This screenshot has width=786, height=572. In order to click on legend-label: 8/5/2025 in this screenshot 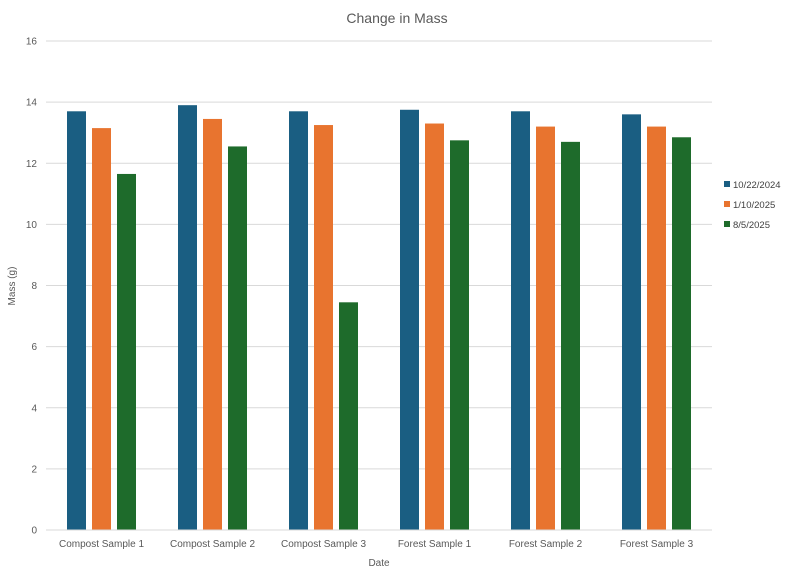, I will do `click(751, 225)`.